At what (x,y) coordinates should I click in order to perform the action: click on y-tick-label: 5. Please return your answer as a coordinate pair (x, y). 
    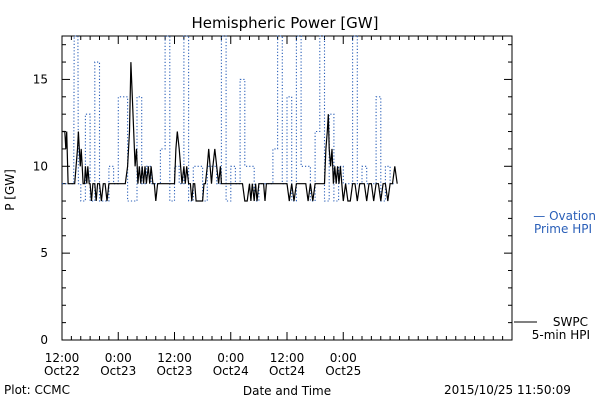
    Looking at the image, I should click on (44, 253).